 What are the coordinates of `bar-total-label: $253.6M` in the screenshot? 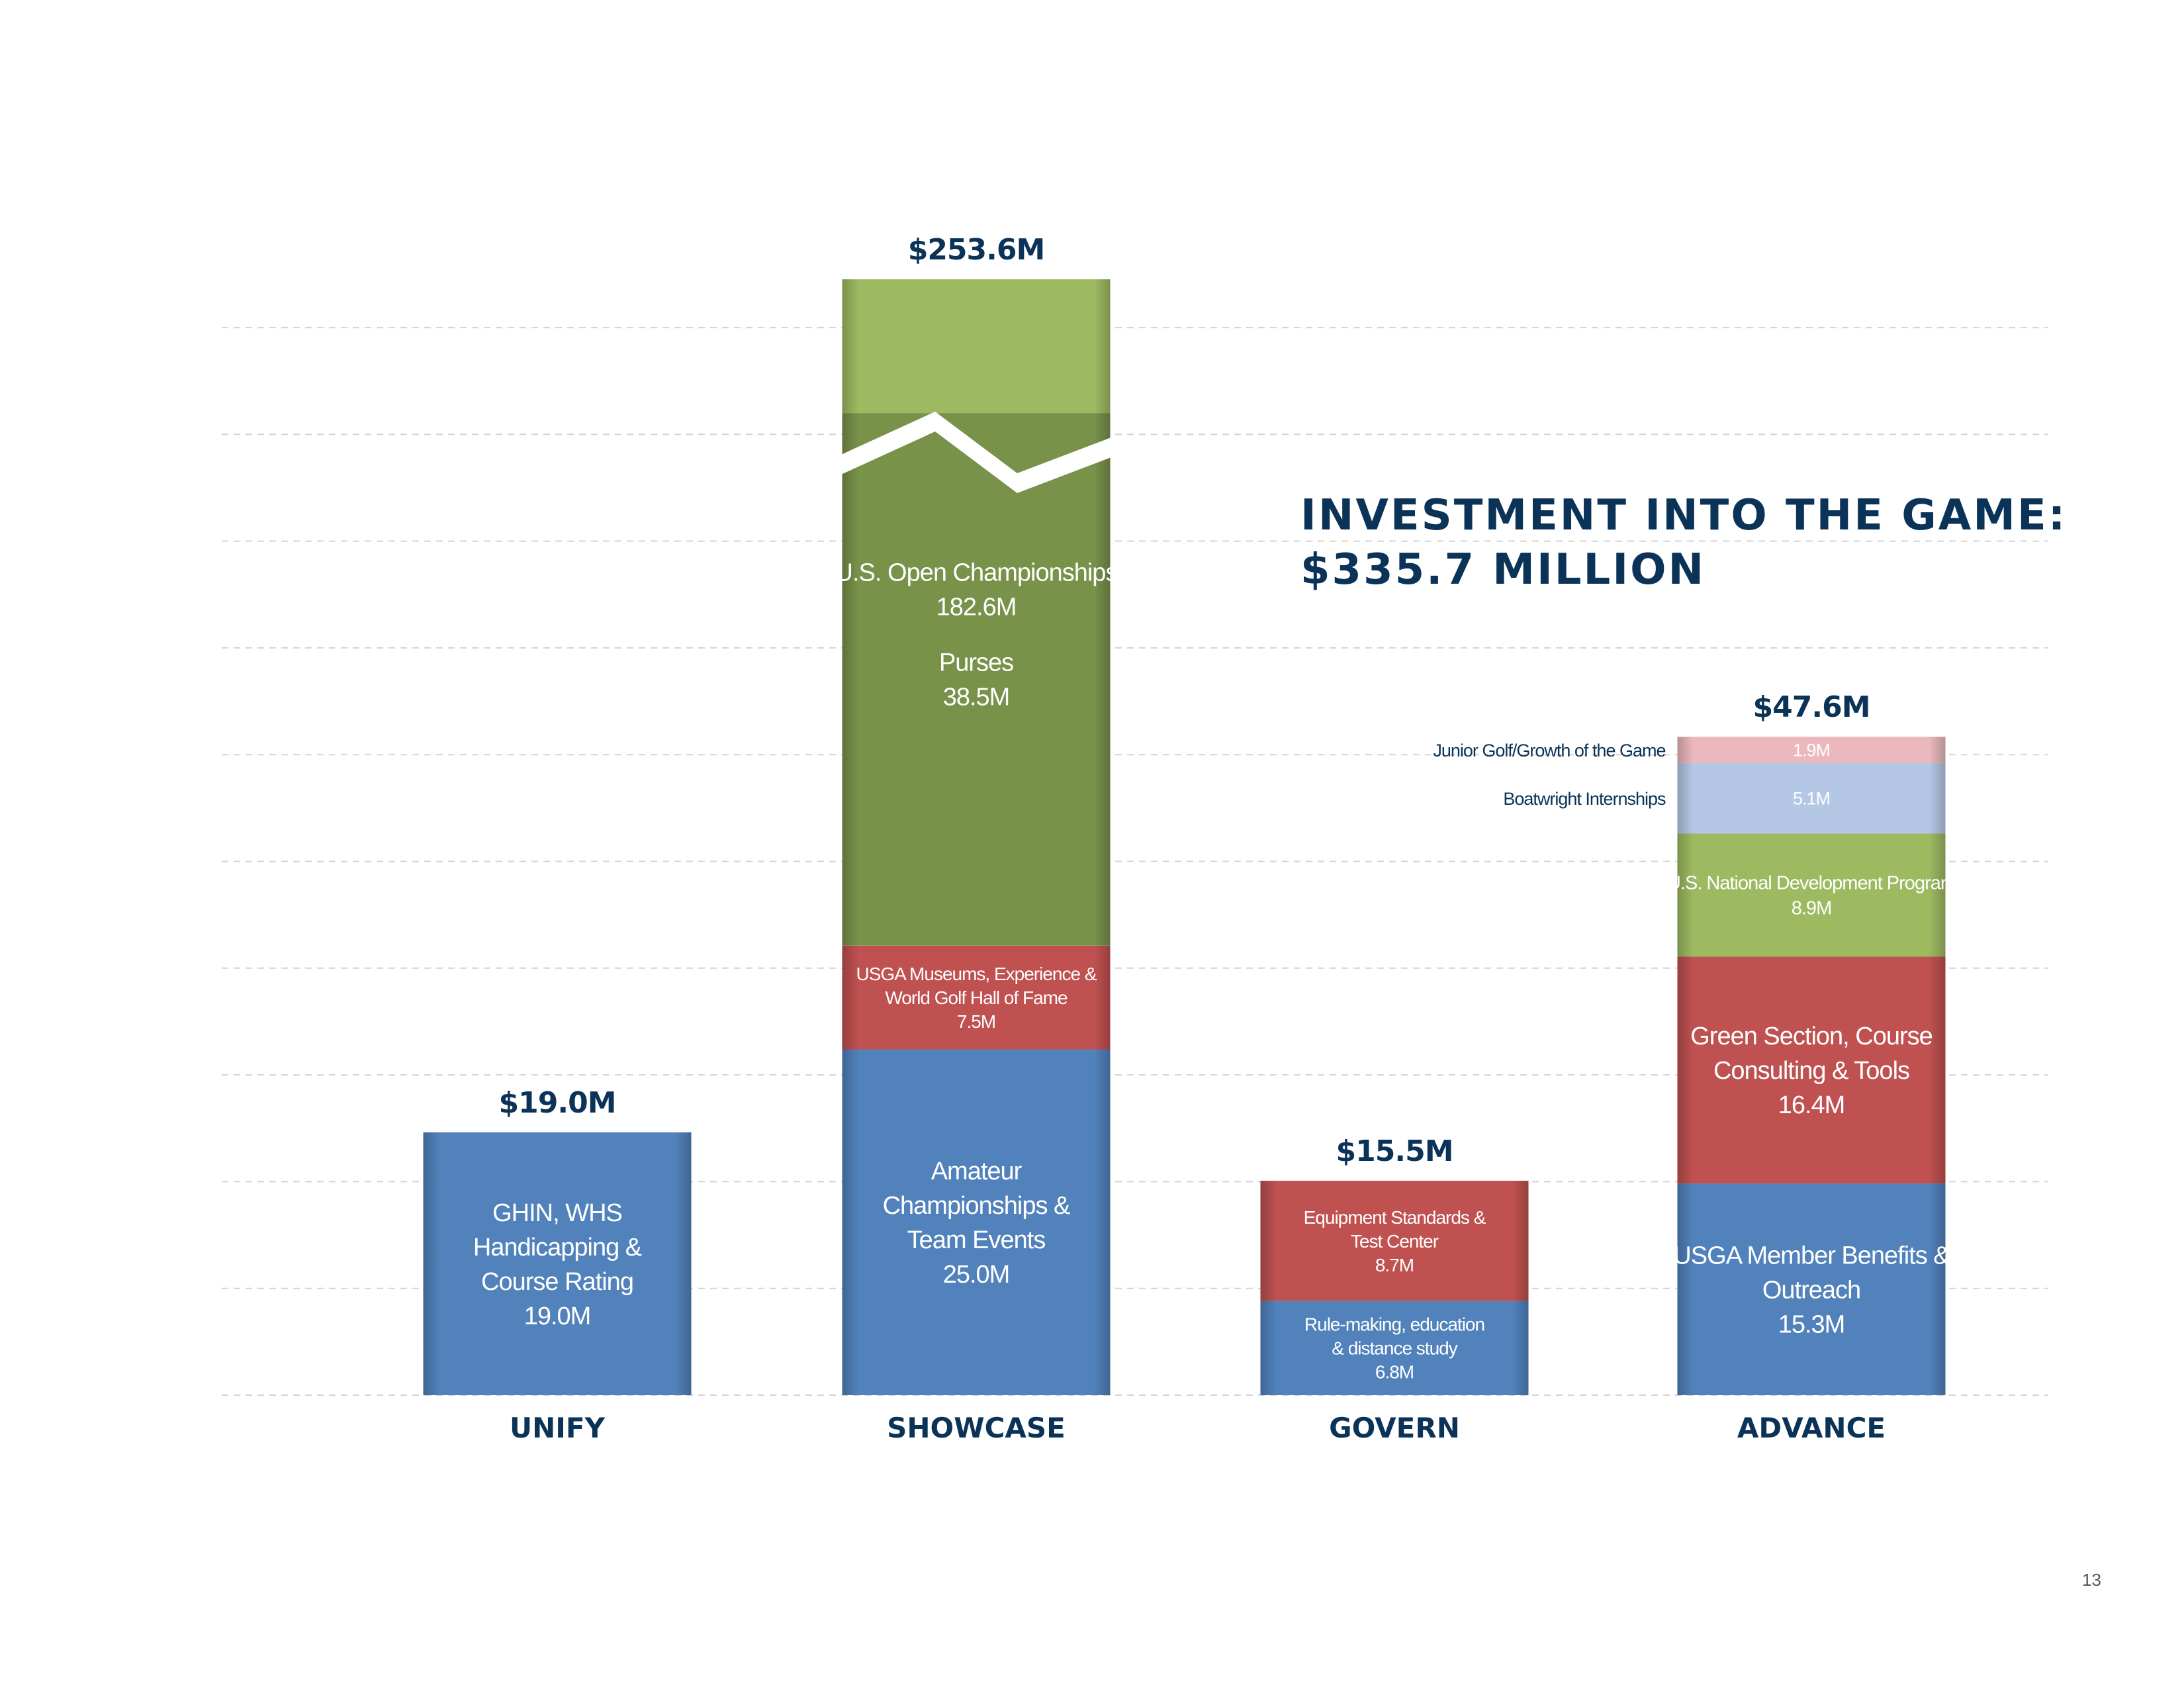 It's located at (977, 250).